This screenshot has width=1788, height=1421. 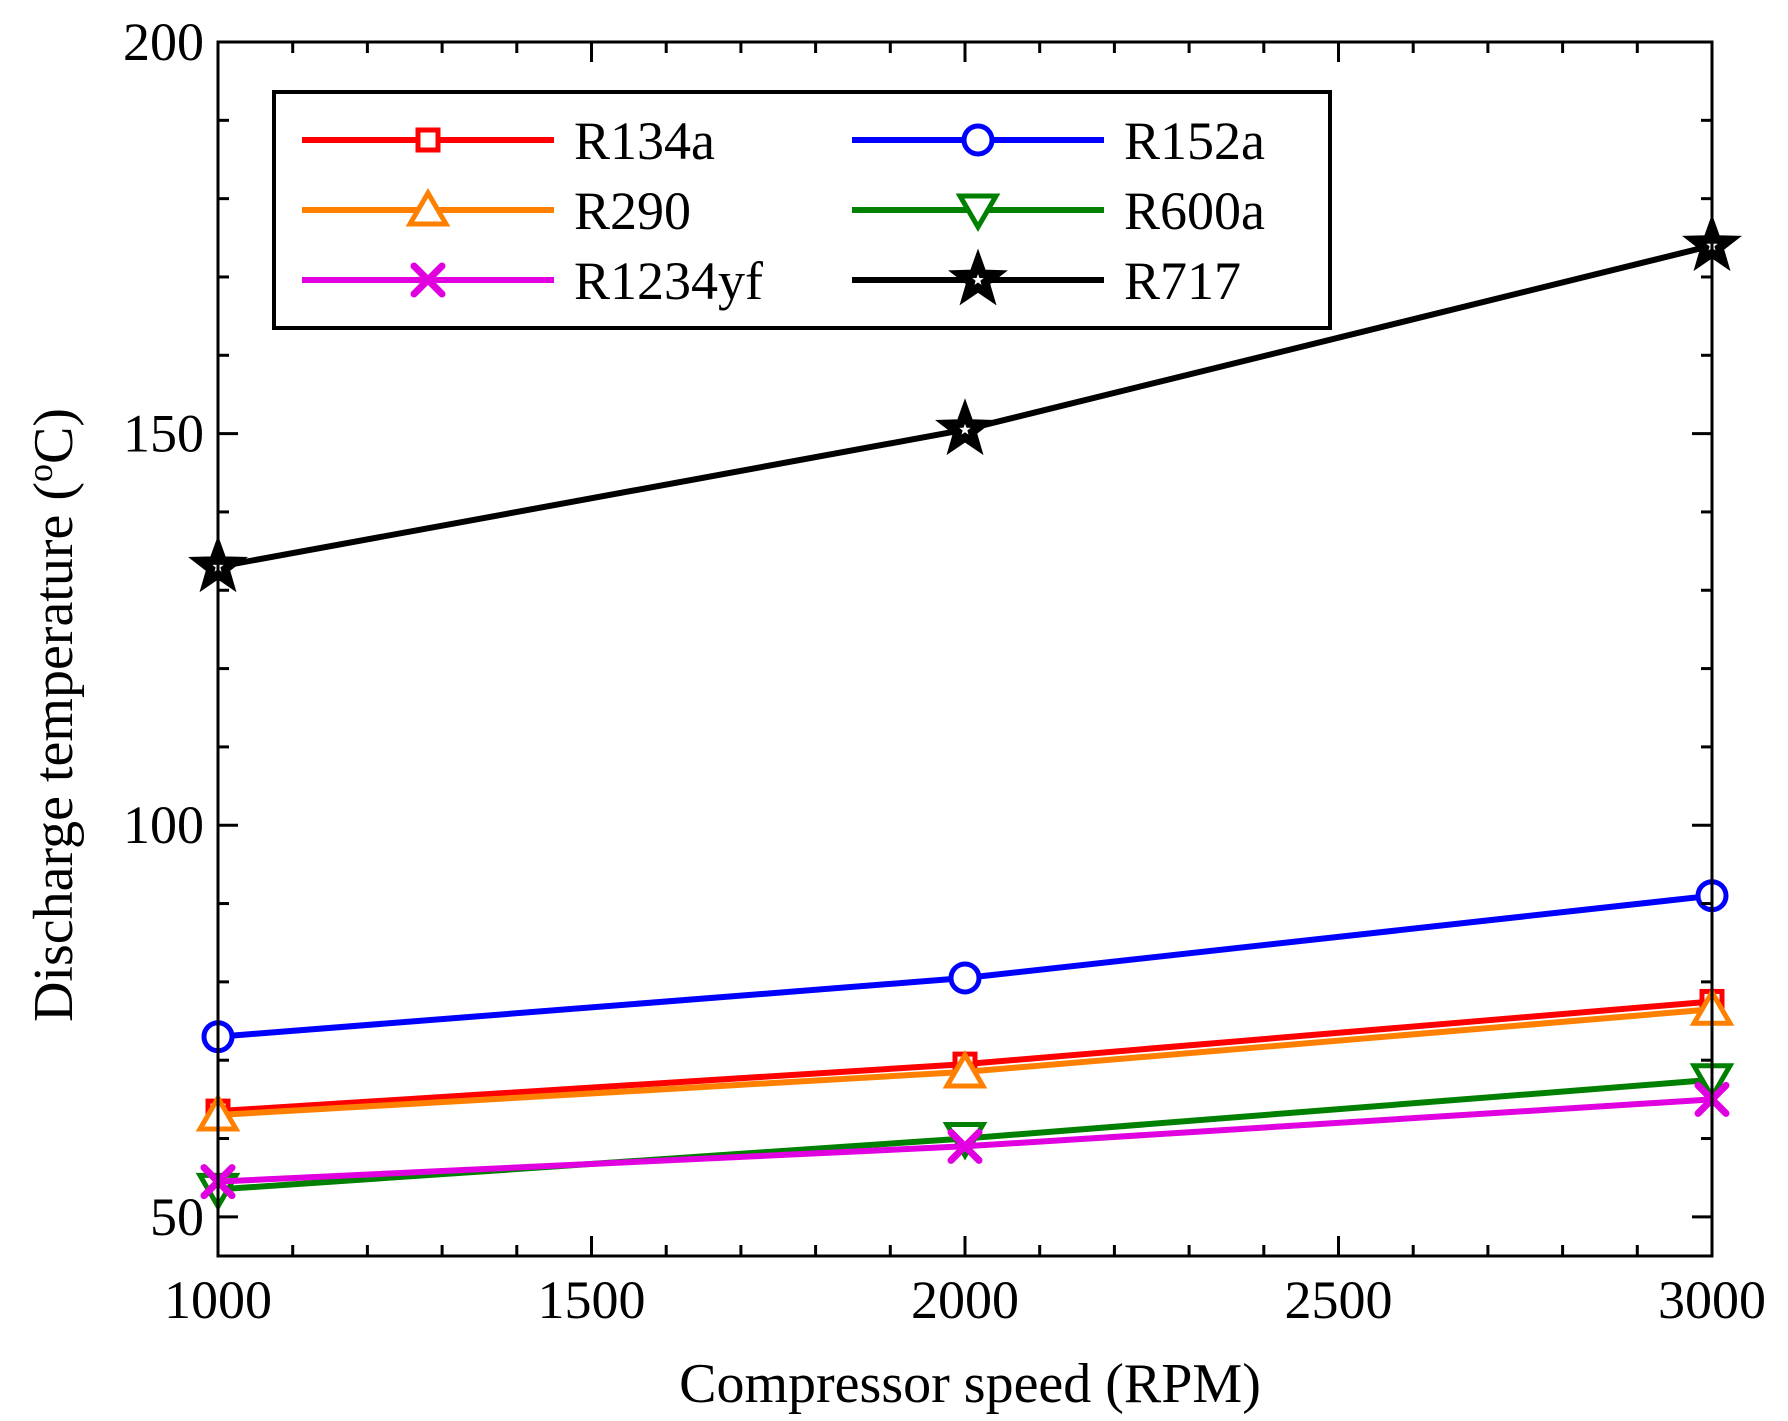 I want to click on legend-label-r1234yf: R1234yf, so click(x=668, y=281).